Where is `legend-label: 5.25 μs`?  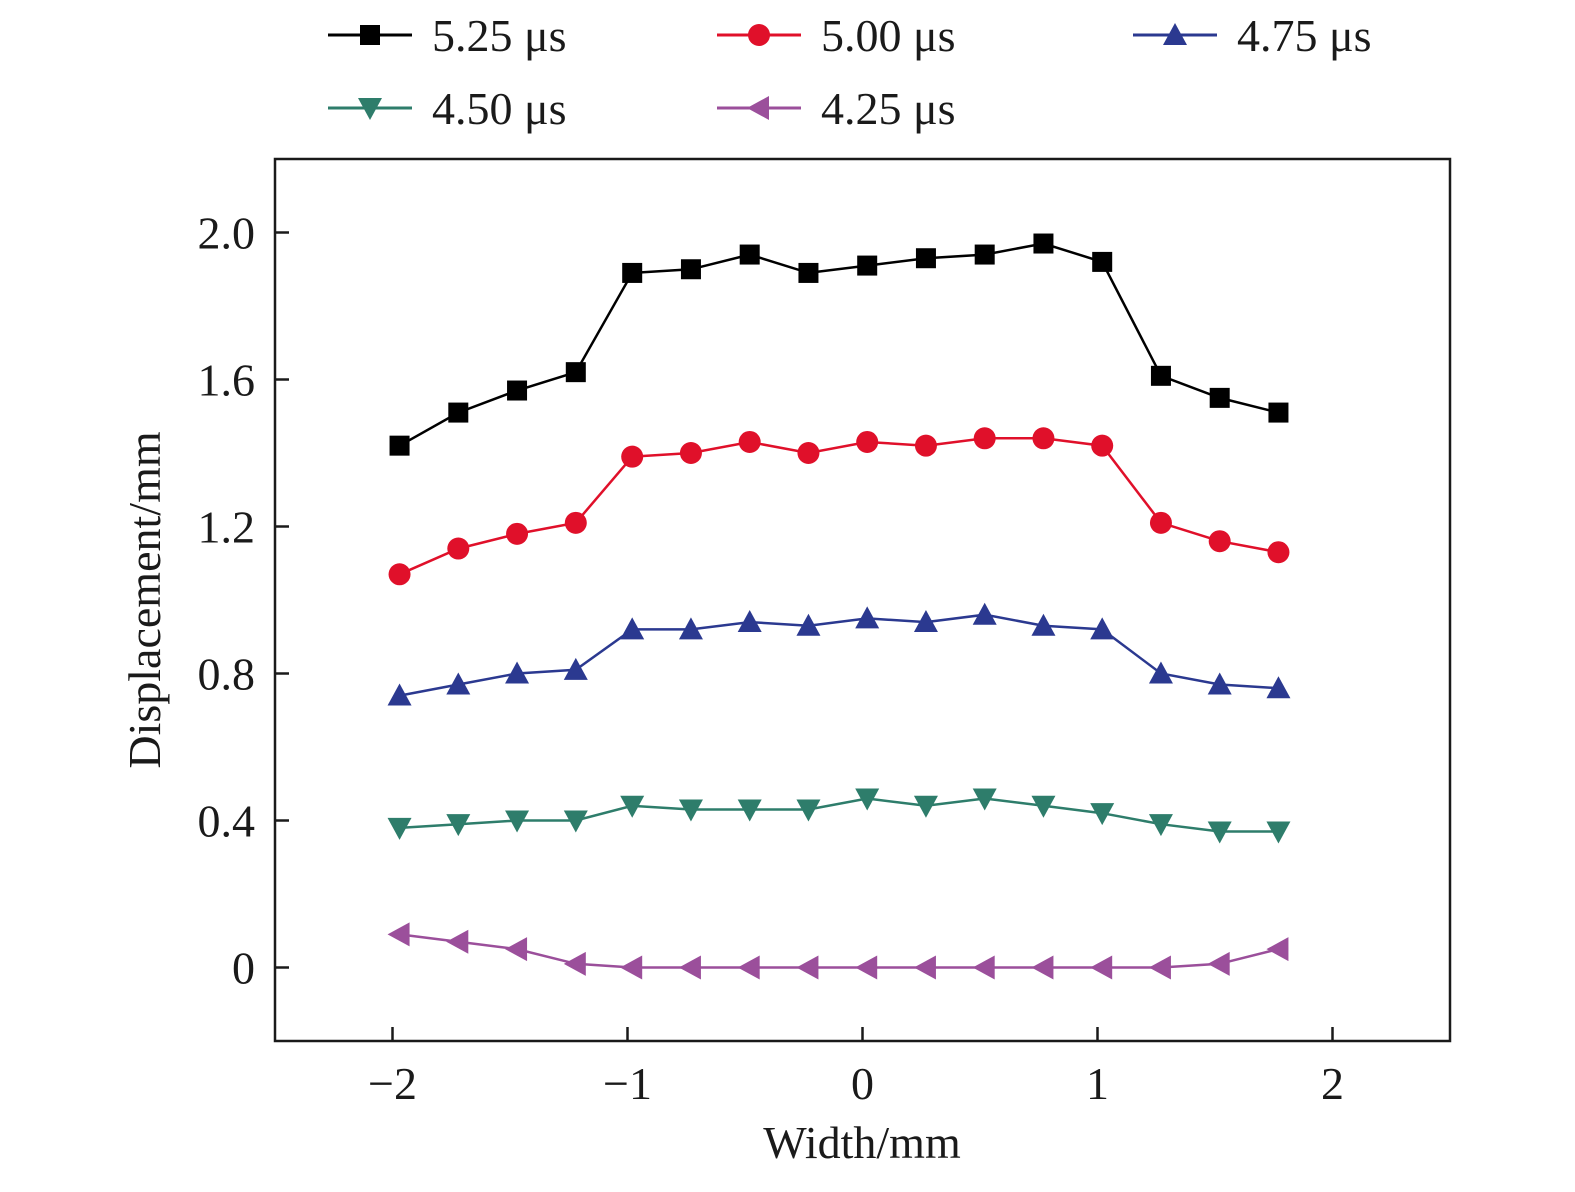
legend-label: 5.25 μs is located at coordinates (499, 35).